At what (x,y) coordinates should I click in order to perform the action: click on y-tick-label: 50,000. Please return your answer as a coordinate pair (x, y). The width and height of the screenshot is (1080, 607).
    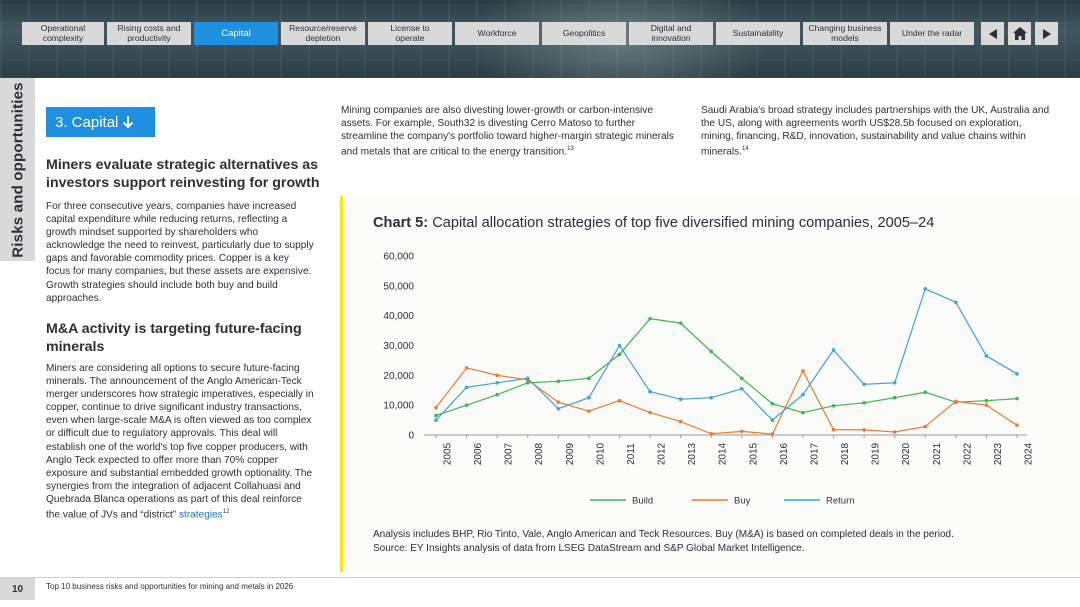
    Looking at the image, I should click on (398, 286).